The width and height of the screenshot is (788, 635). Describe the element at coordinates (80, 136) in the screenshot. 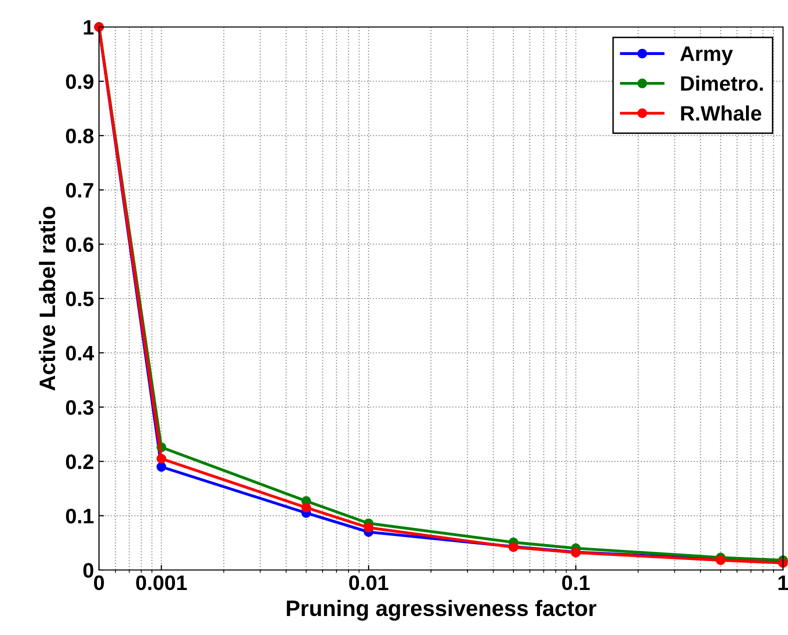

I see `y-tick-label: 0.8` at that location.